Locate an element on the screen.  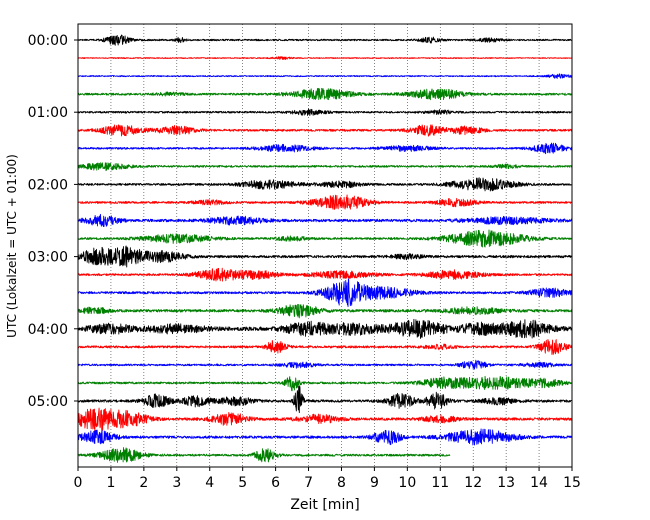
x-tick-label: 3 is located at coordinates (176, 483).